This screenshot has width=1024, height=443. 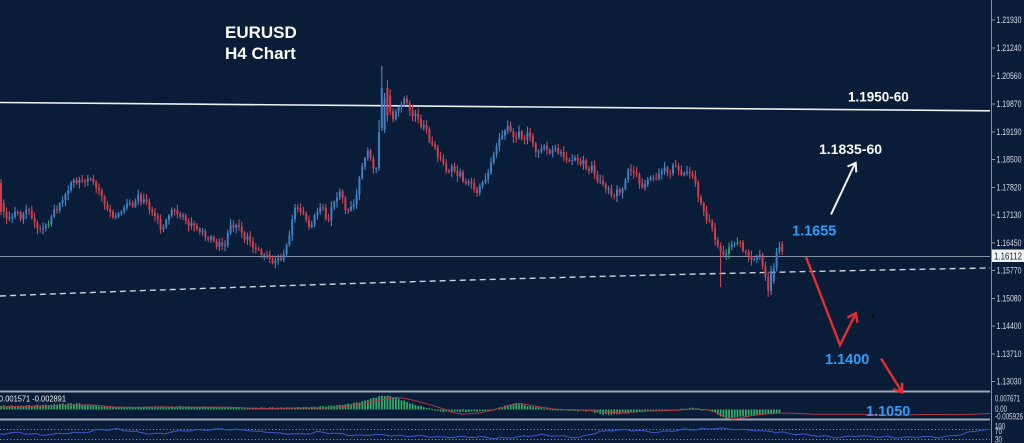 What do you see at coordinates (1009, 20) in the screenshot?
I see `svg-text: 1.21930` at bounding box center [1009, 20].